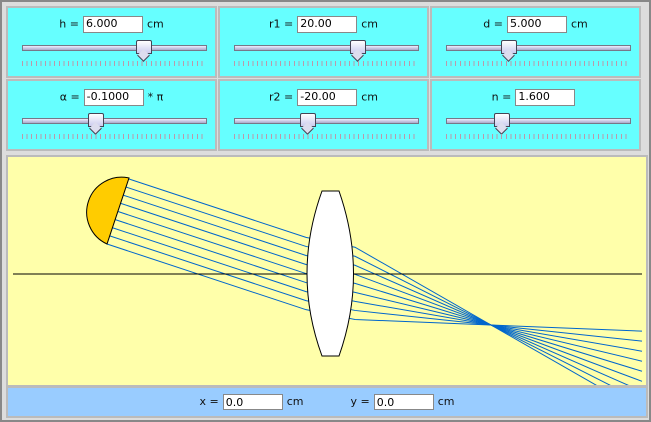 The height and width of the screenshot is (422, 651). I want to click on param-field: 20.00, so click(327, 24).